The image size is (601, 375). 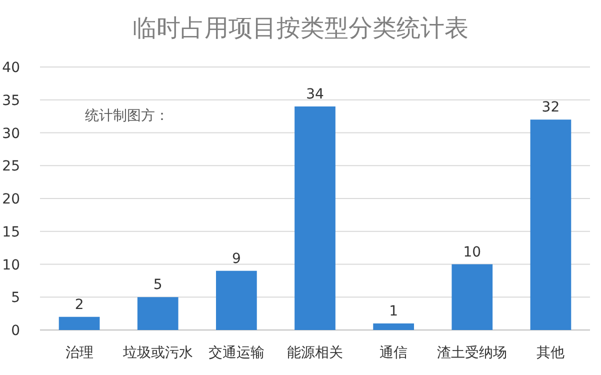 What do you see at coordinates (11, 166) in the screenshot?
I see `y-tick-label: 25` at bounding box center [11, 166].